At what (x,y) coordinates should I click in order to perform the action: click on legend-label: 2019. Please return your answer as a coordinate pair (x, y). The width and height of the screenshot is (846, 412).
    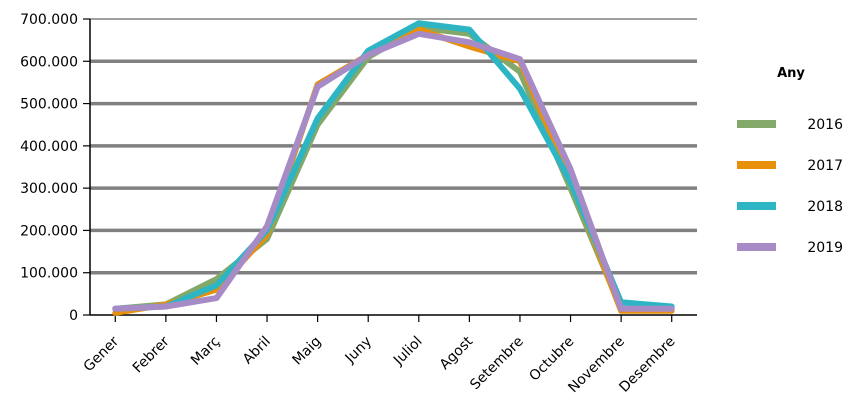
    Looking at the image, I should click on (825, 248).